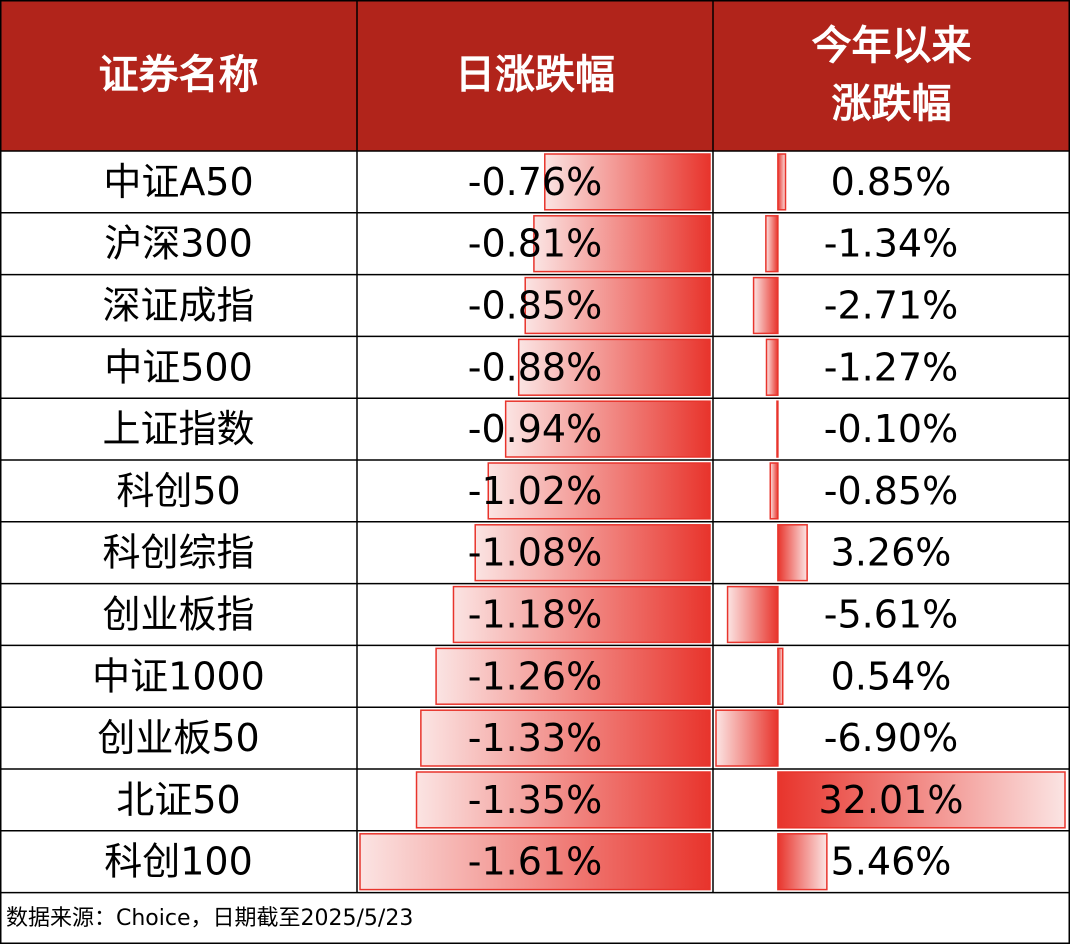 This screenshot has height=944, width=1070. What do you see at coordinates (535, 429) in the screenshot?
I see `daily-change: -0.94%` at bounding box center [535, 429].